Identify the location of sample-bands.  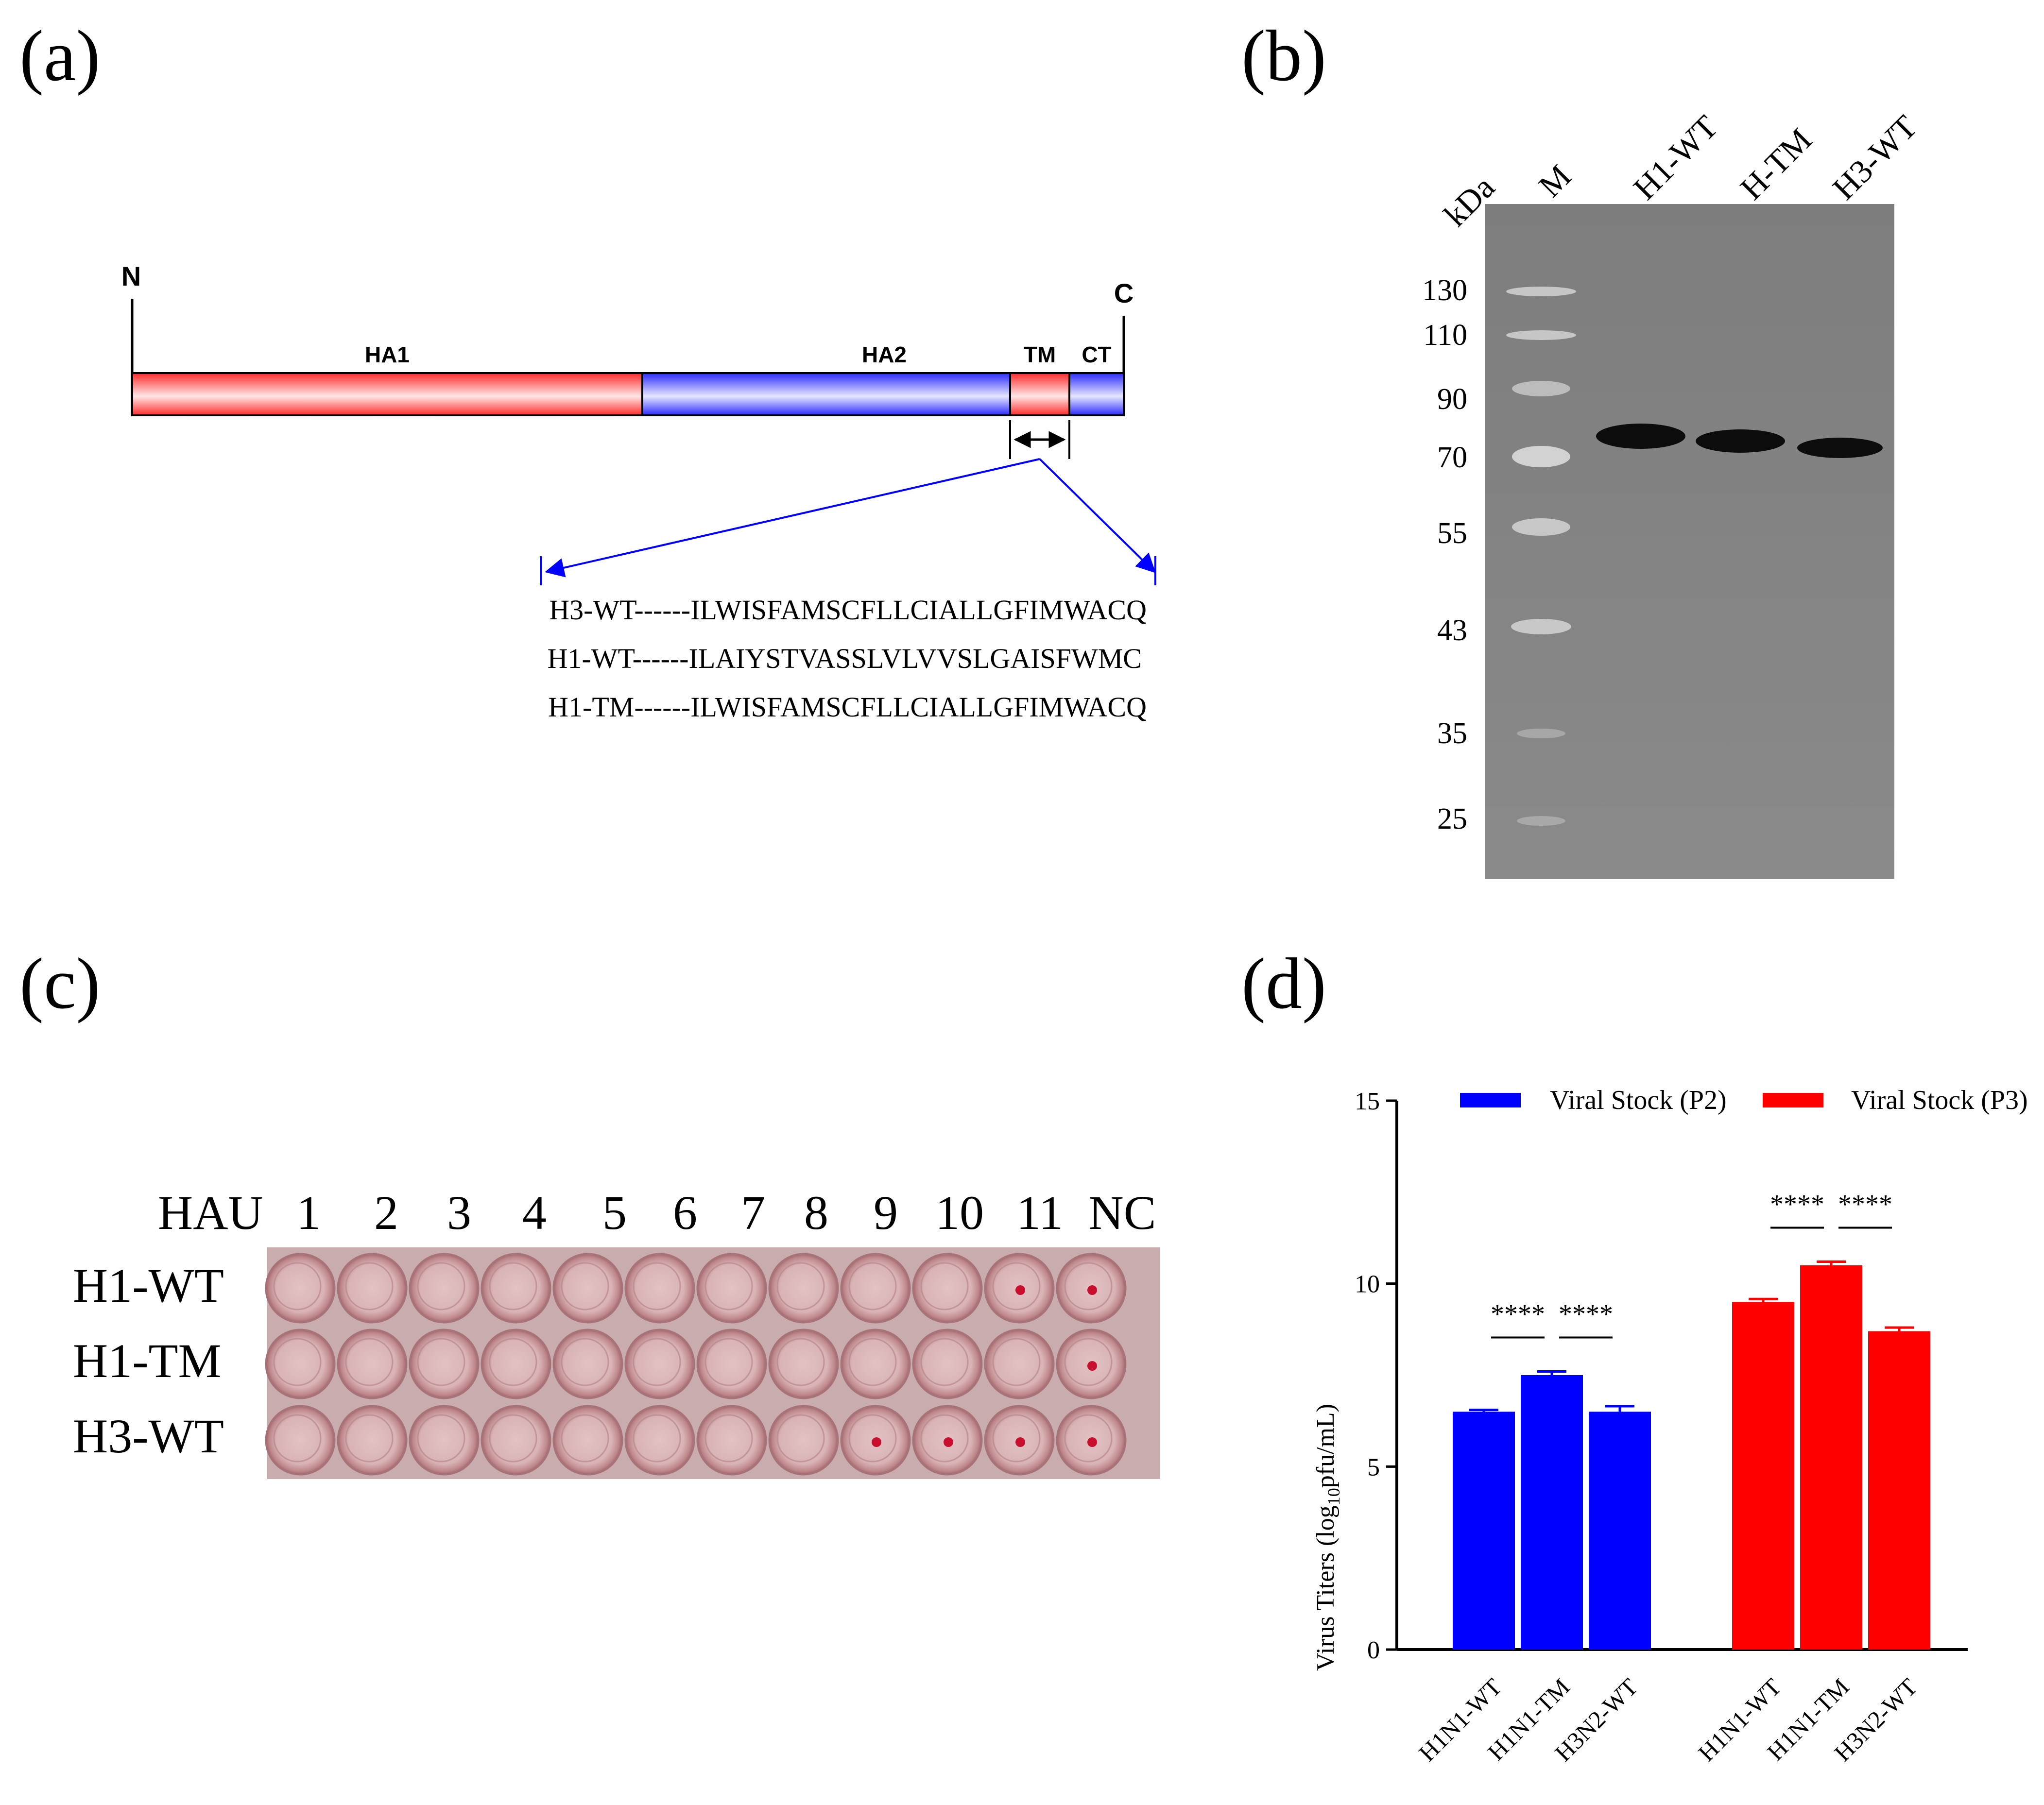
(1739, 441).